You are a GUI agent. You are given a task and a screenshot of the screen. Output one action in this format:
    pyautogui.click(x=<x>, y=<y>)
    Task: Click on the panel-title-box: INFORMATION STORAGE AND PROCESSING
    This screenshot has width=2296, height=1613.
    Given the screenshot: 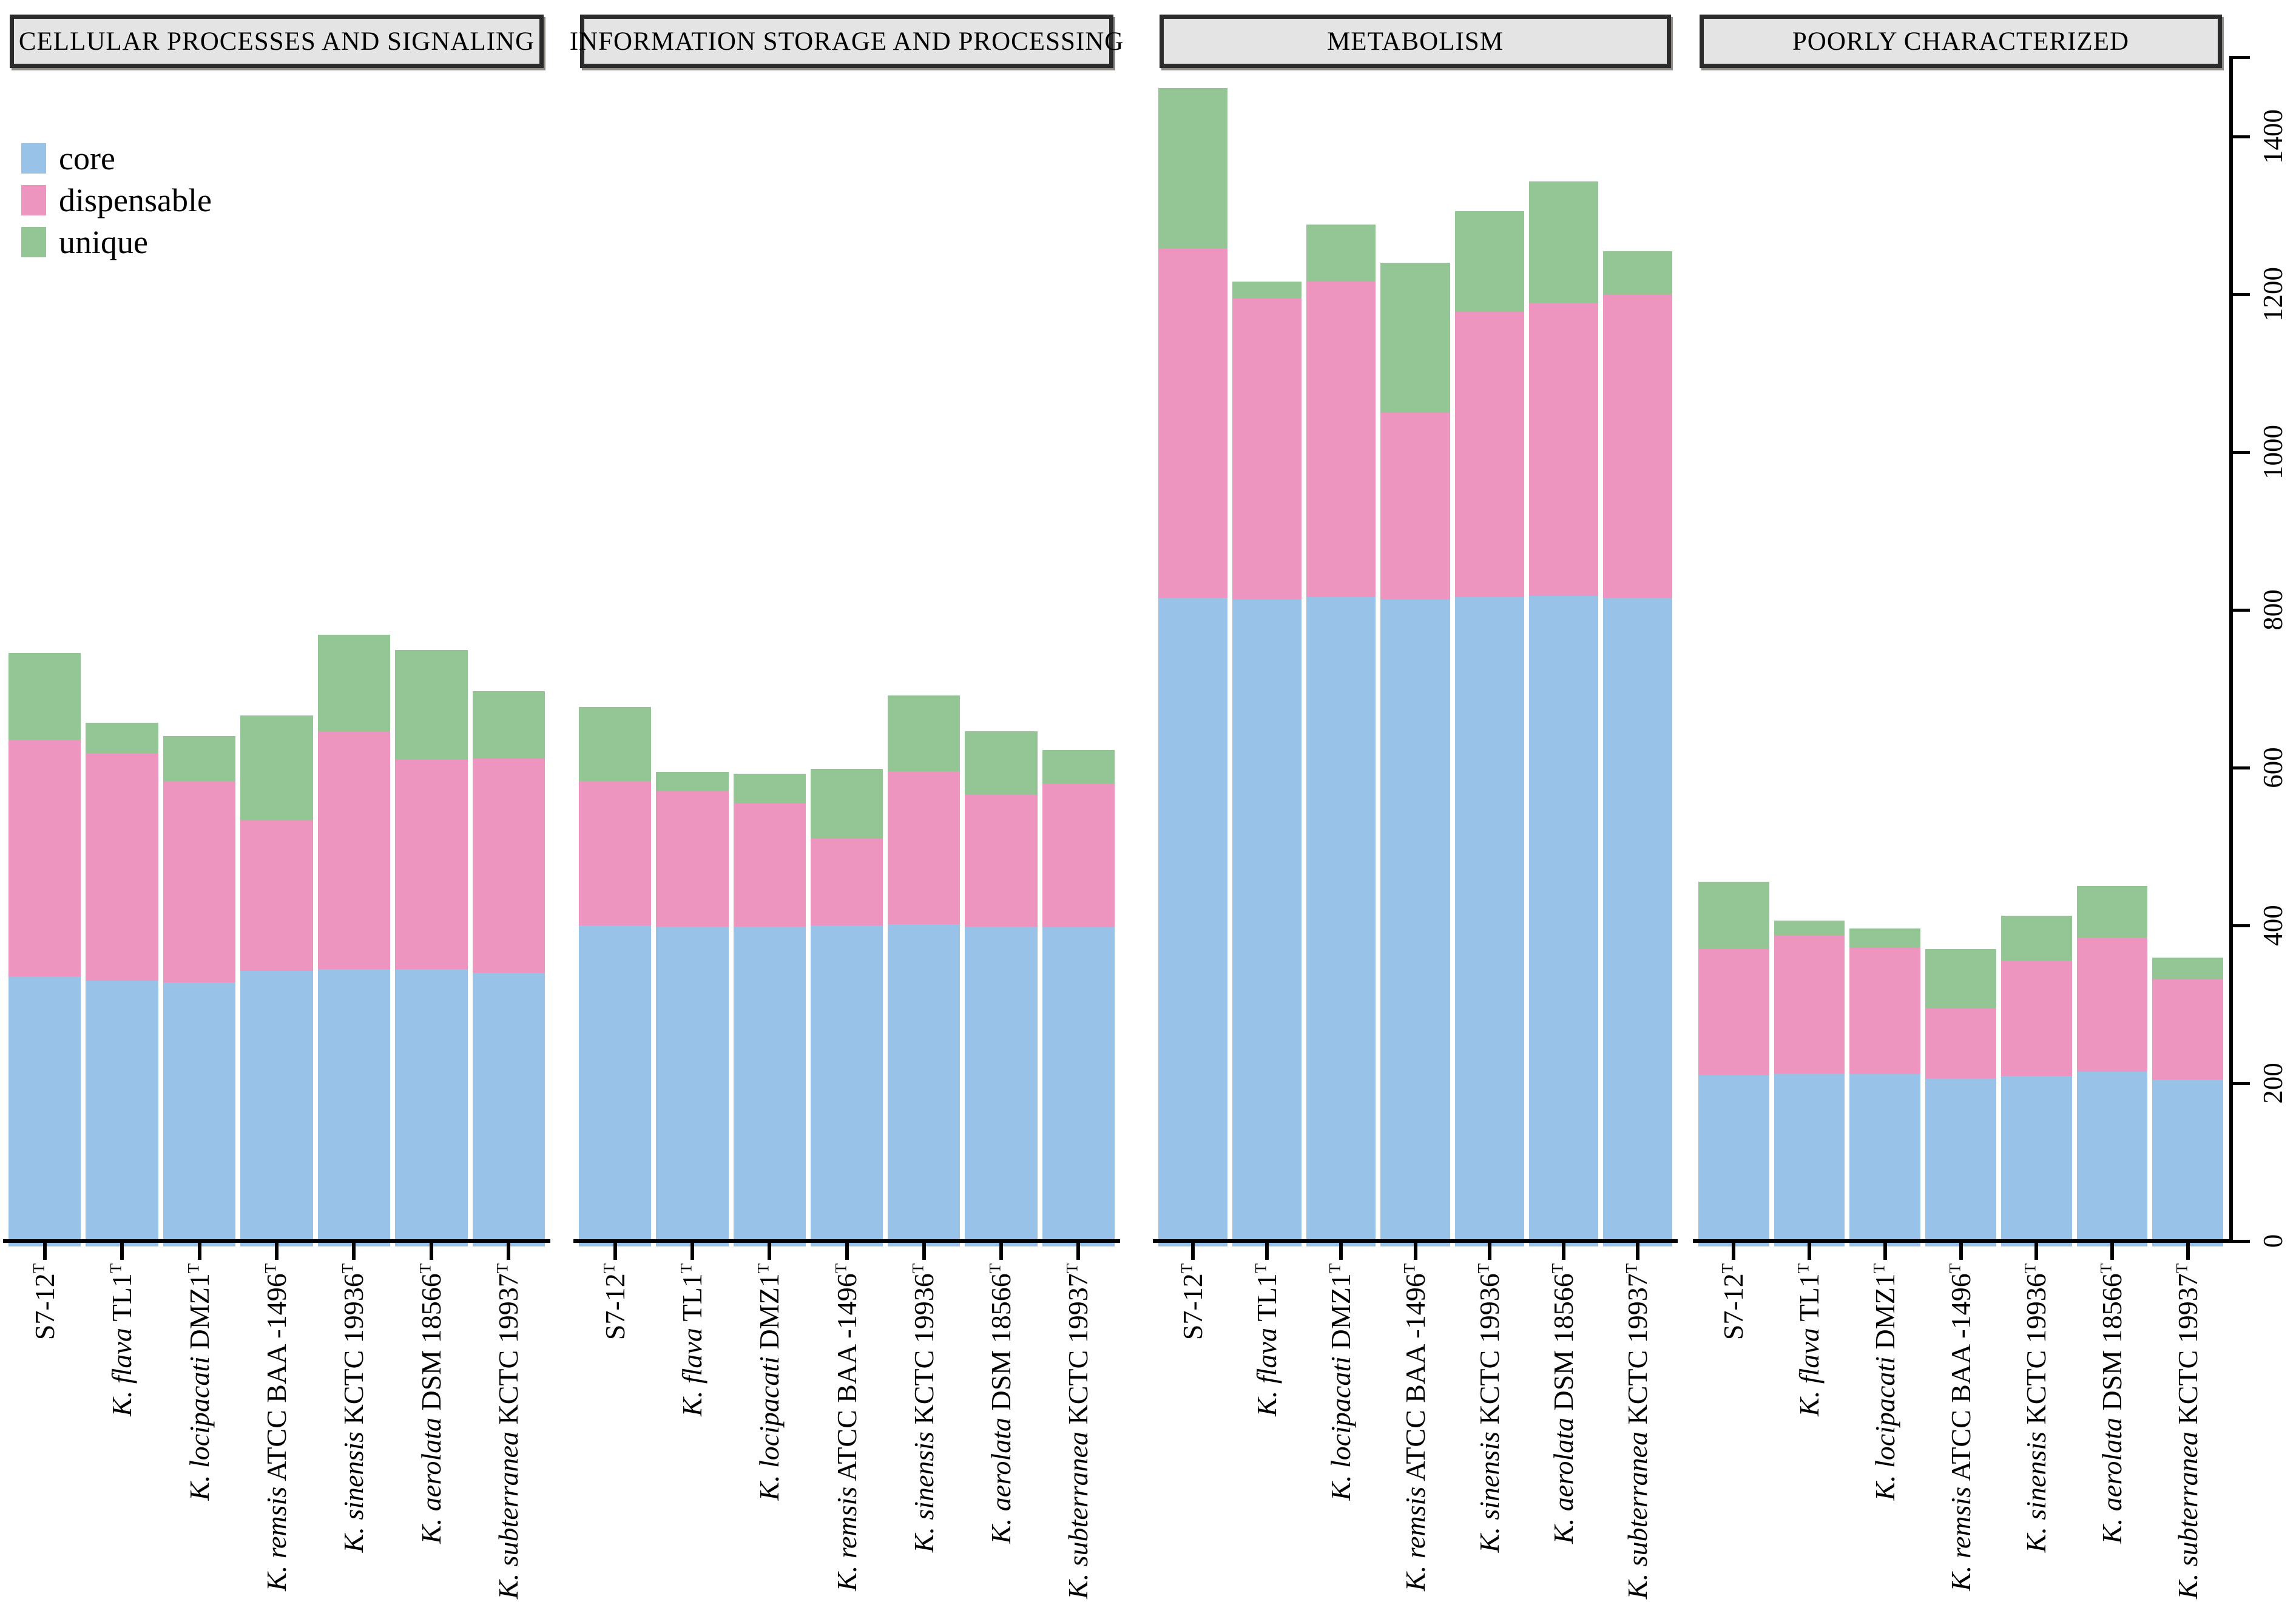 What is the action you would take?
    pyautogui.click(x=846, y=41)
    